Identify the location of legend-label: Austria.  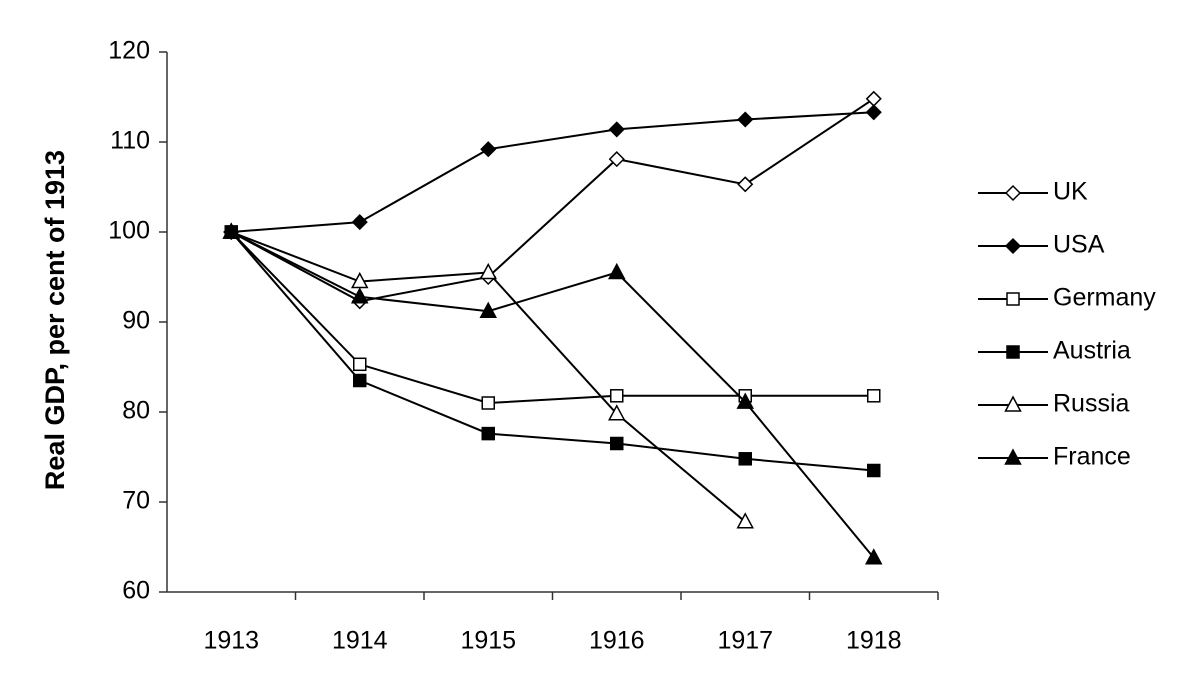
(1092, 351).